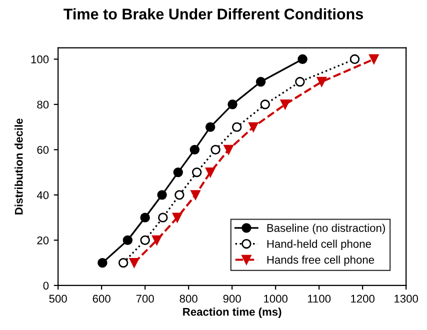 The height and width of the screenshot is (330, 427). What do you see at coordinates (189, 298) in the screenshot?
I see `x-tick-label: 800` at bounding box center [189, 298].